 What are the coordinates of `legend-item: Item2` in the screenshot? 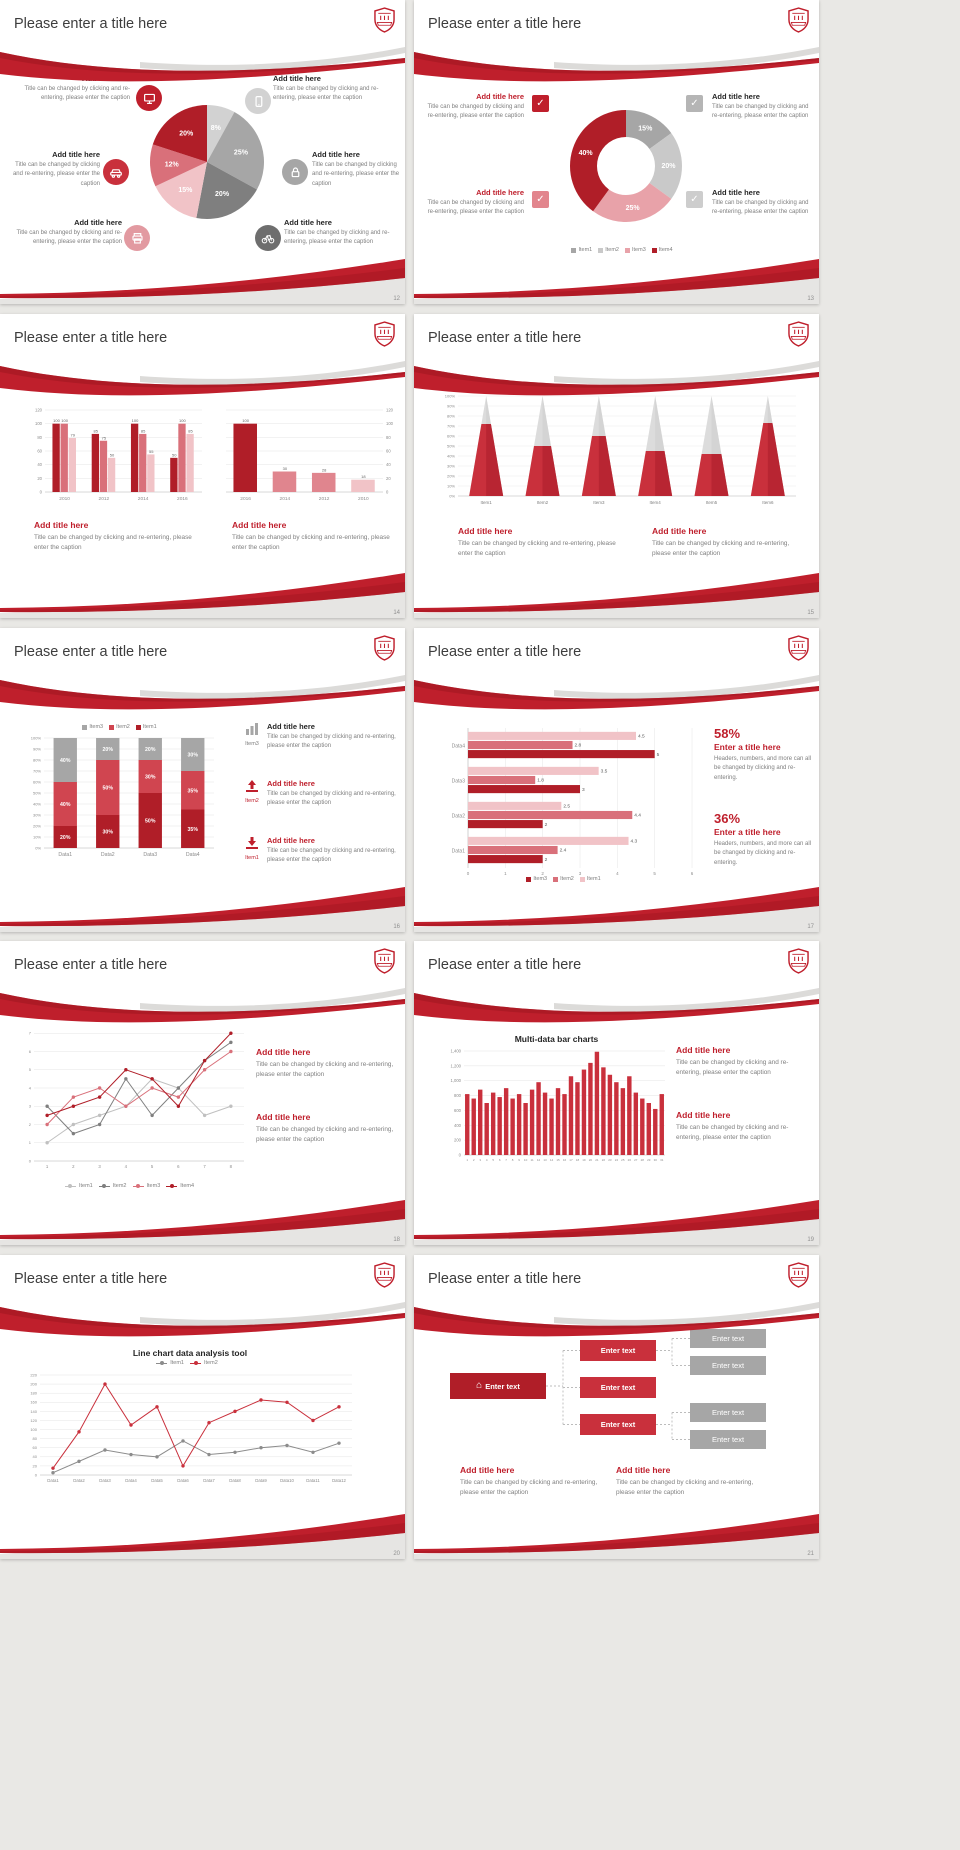 It's located at (119, 727).